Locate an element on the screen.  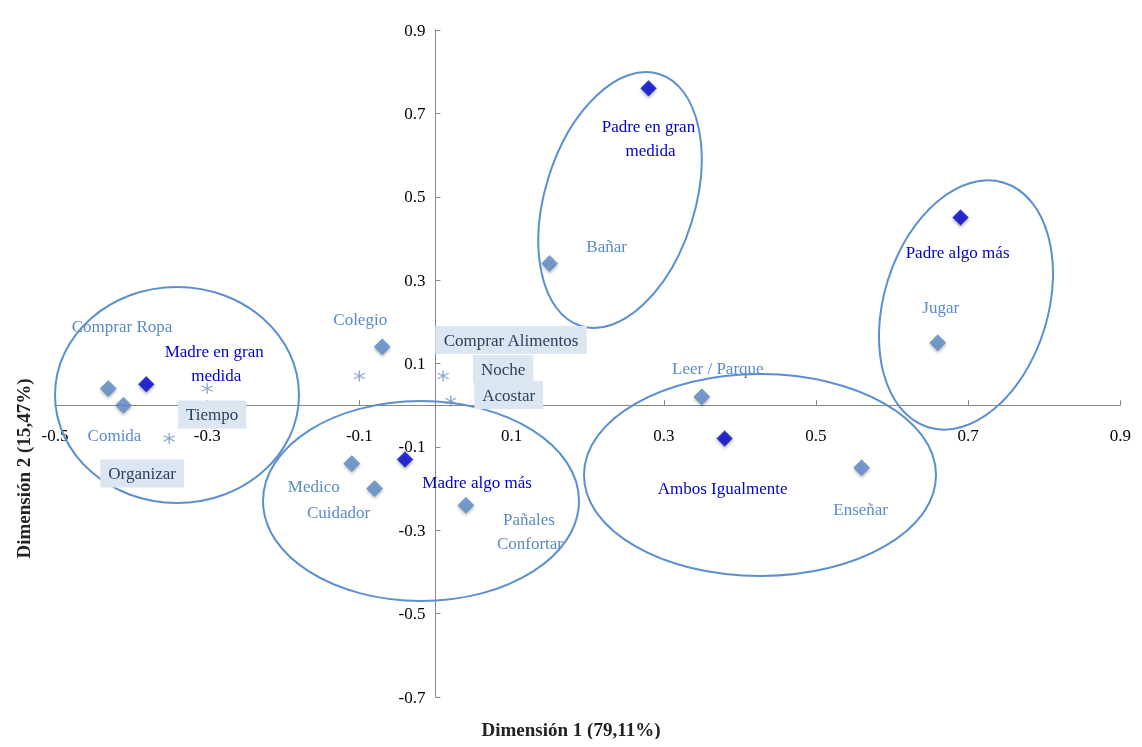
x-tick-label: 0.1 is located at coordinates (511, 436).